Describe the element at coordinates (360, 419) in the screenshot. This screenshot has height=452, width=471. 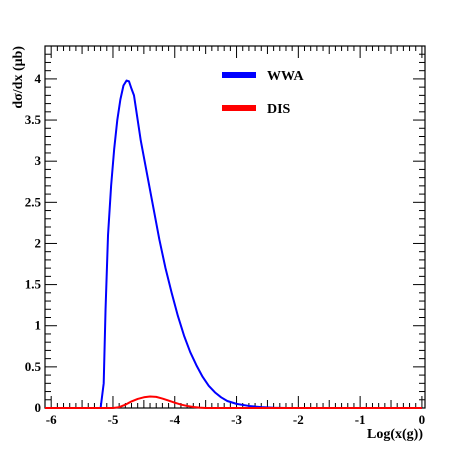
I see `x-tick-label: -1` at that location.